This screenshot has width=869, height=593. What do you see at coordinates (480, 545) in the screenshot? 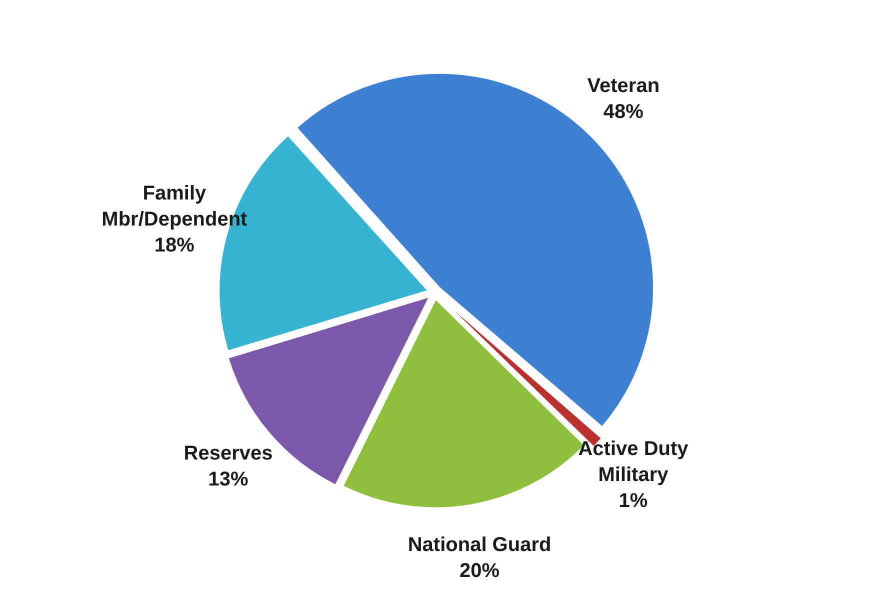
I see `slice-label: National Guard` at bounding box center [480, 545].